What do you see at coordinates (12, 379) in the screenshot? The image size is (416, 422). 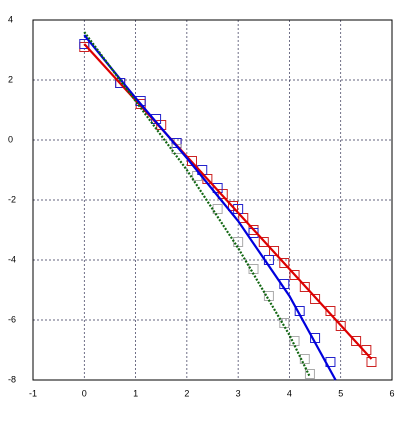 I see `y-tick-label: -8` at bounding box center [12, 379].